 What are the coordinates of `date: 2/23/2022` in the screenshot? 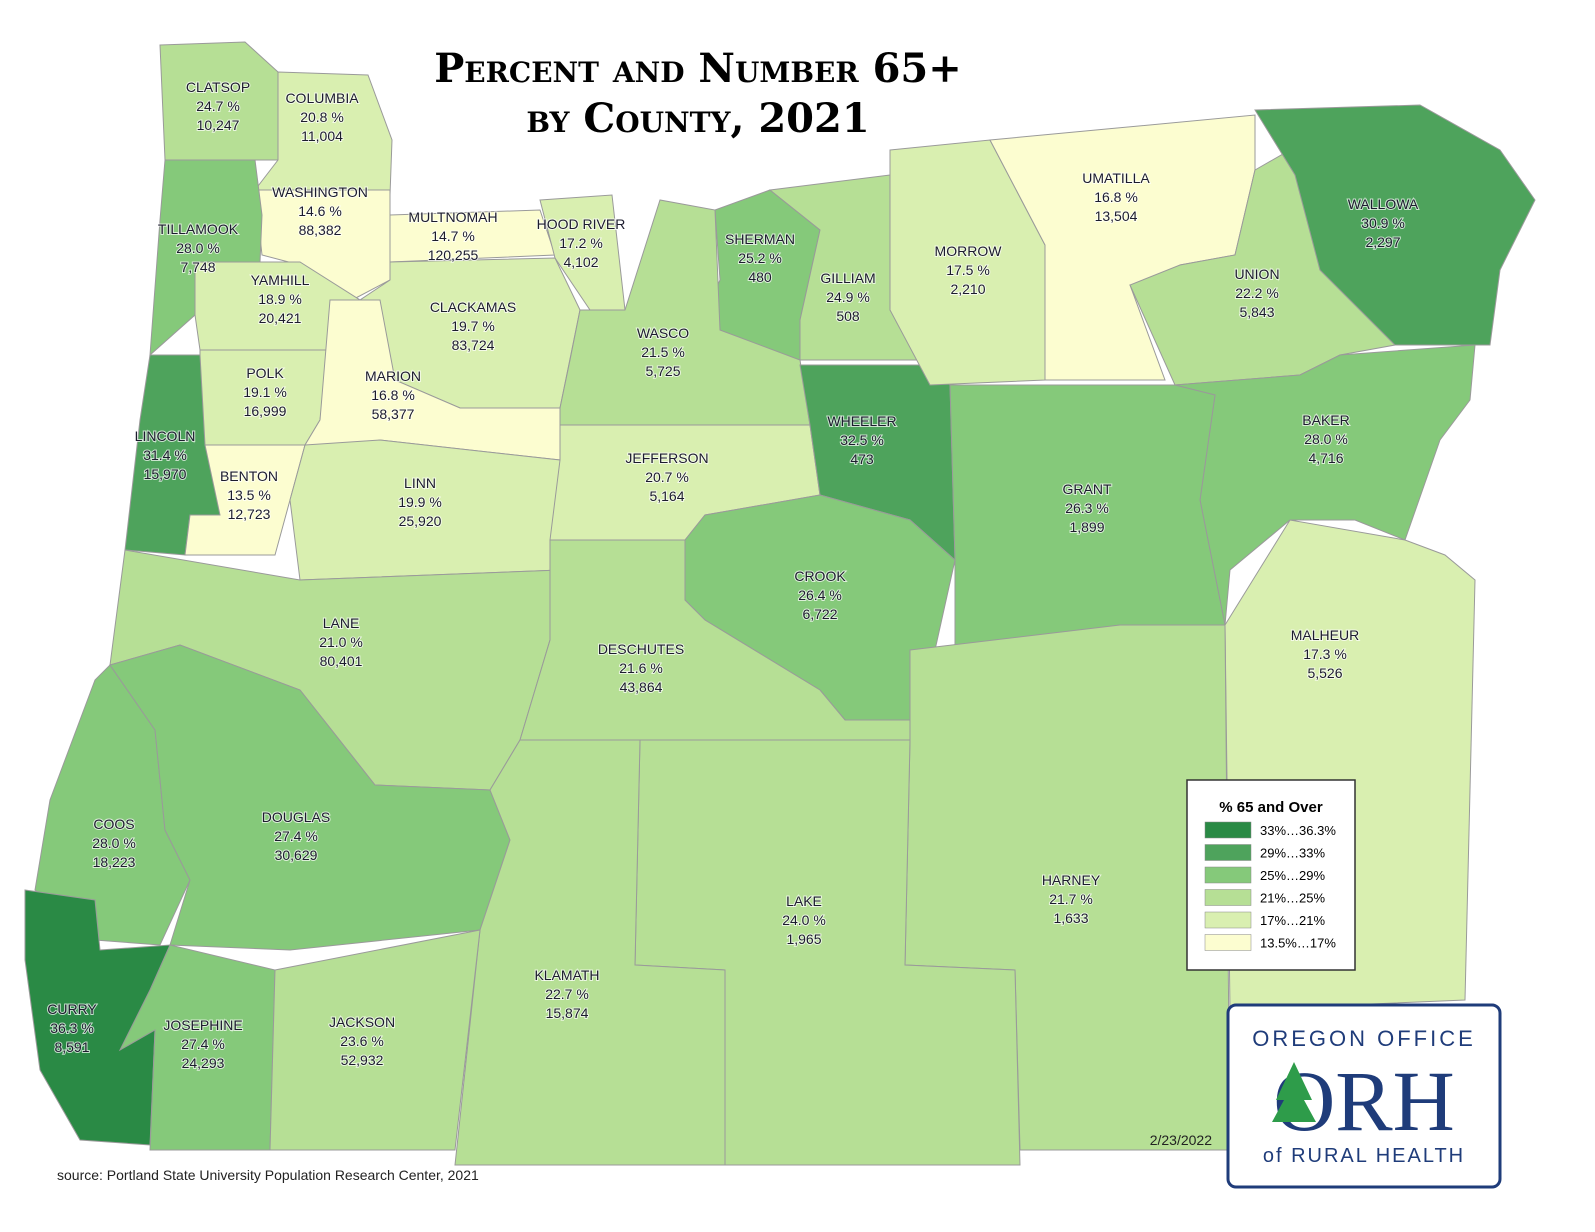 It's located at (1181, 1140).